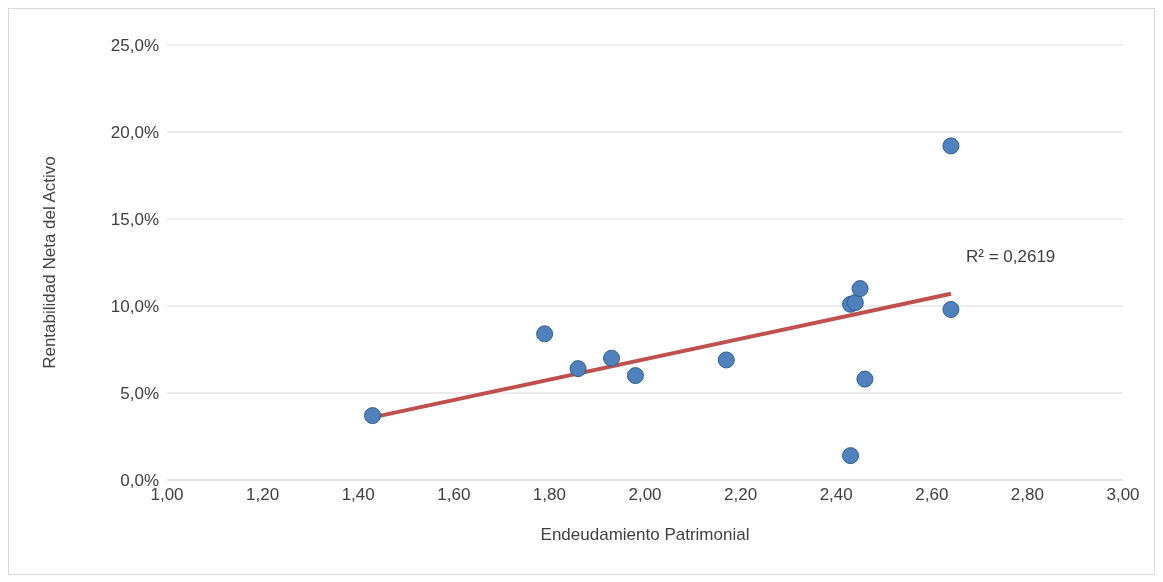 The width and height of the screenshot is (1163, 582). Describe the element at coordinates (134, 220) in the screenshot. I see `y-tick-label: 15,0%` at that location.